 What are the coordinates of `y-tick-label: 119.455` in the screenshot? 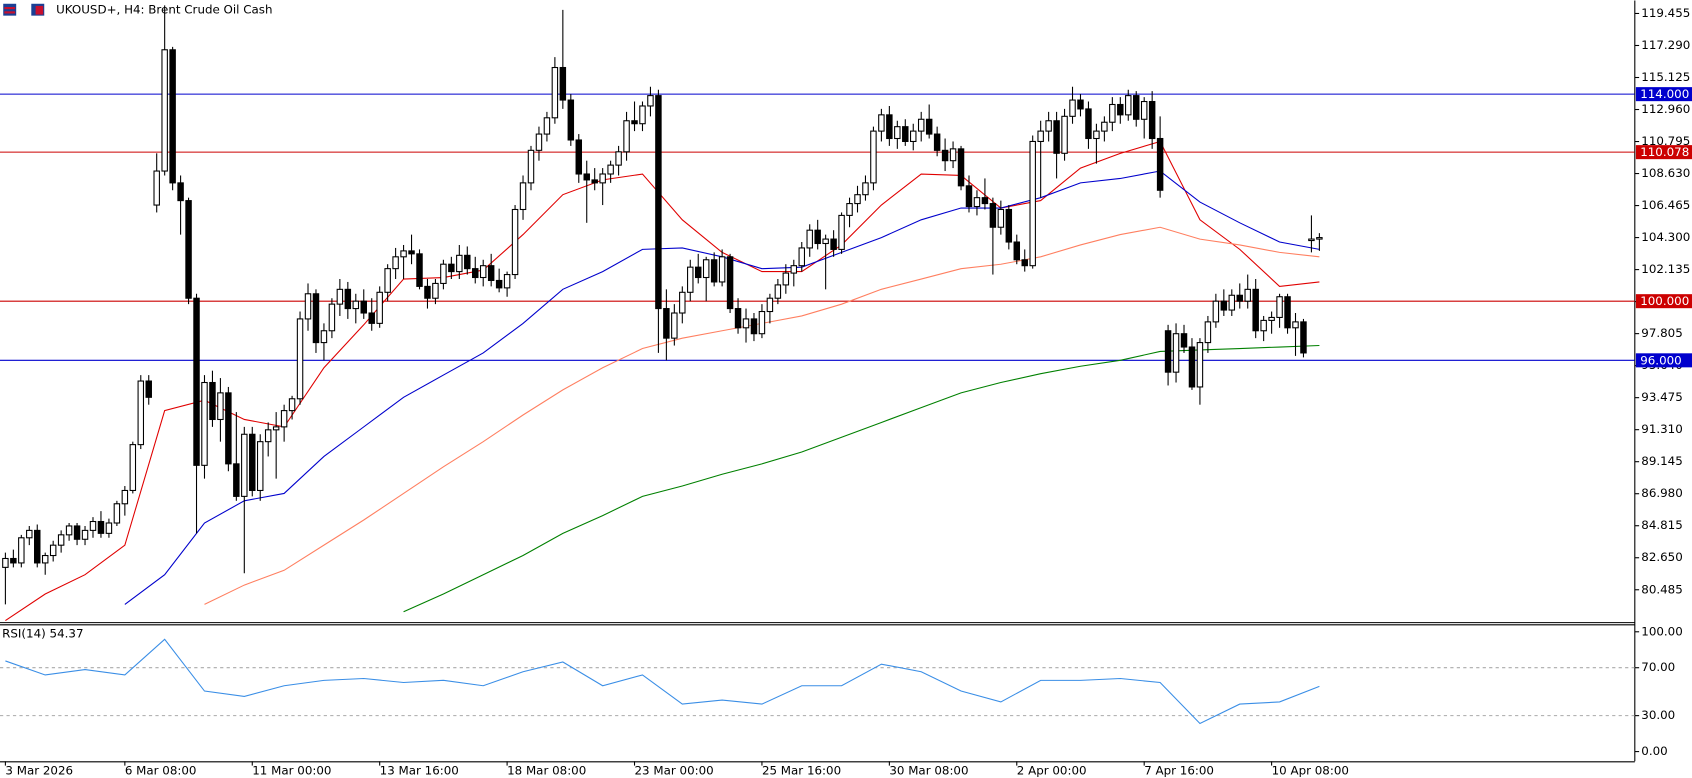 It's located at (1665, 13).